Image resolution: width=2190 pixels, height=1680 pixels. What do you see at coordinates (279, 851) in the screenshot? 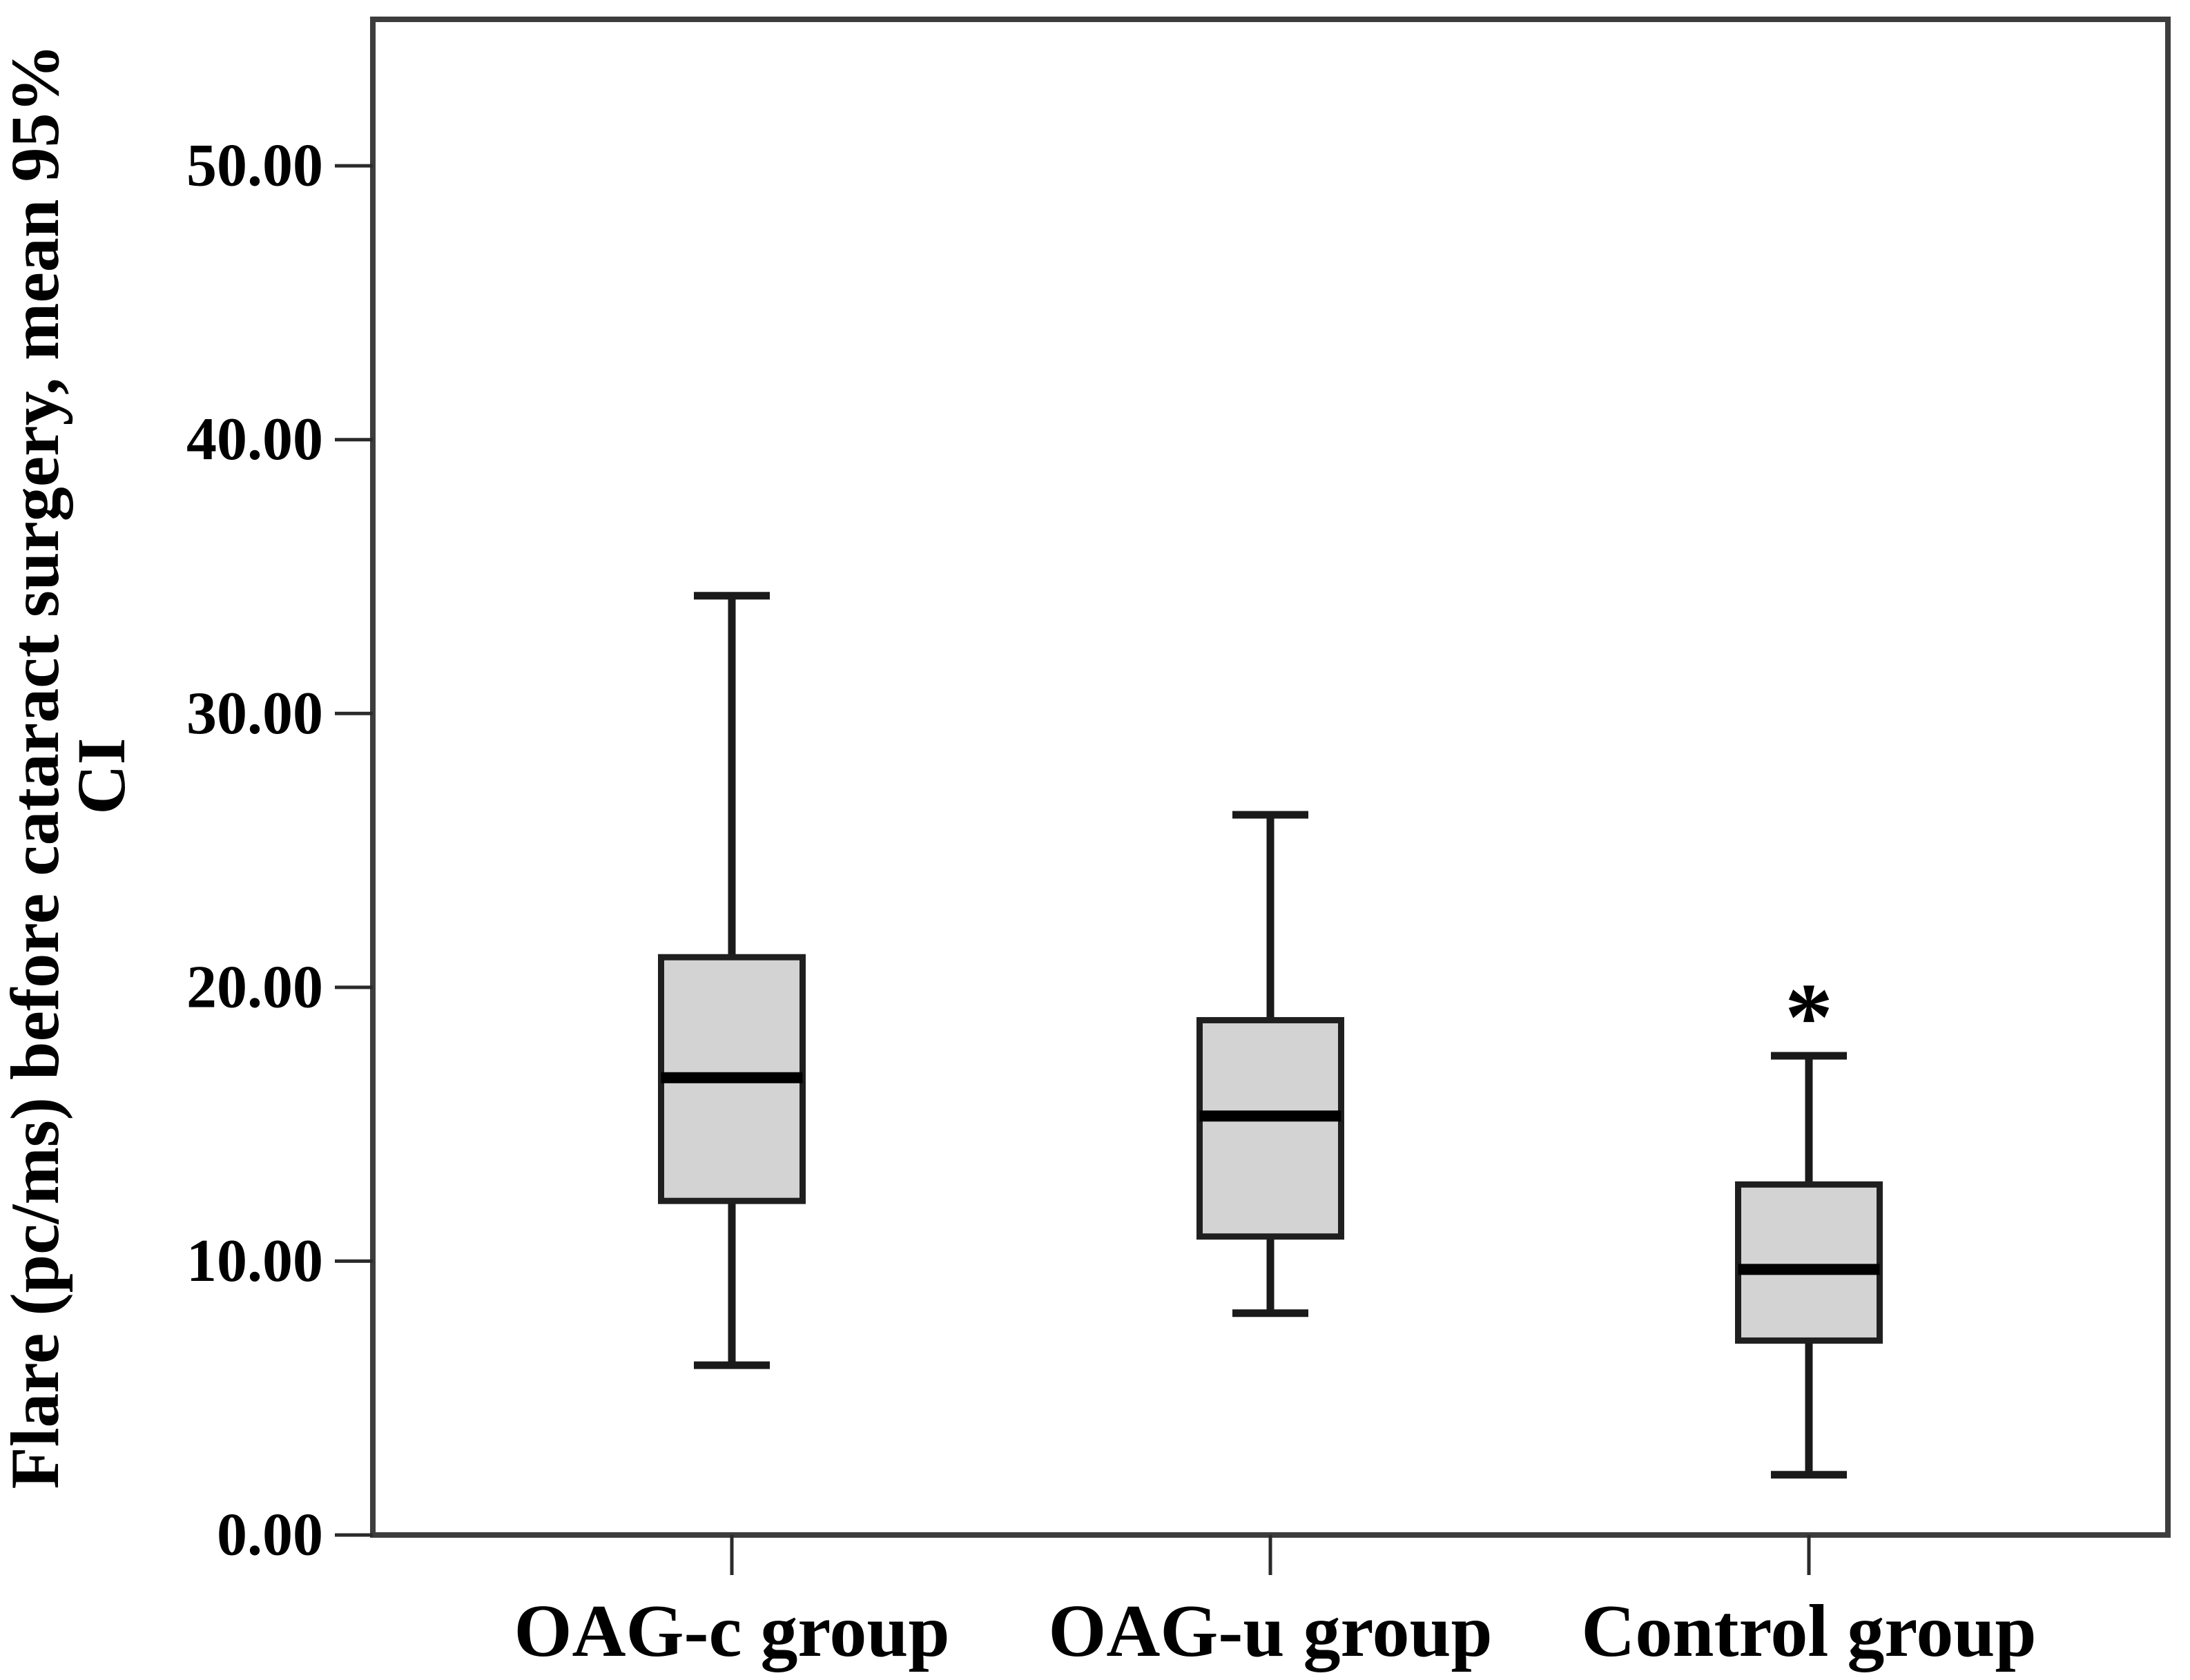
I see `y-ticks-layer: 0.00 10.00 20.00 30.00 40.00 50.00` at bounding box center [279, 851].